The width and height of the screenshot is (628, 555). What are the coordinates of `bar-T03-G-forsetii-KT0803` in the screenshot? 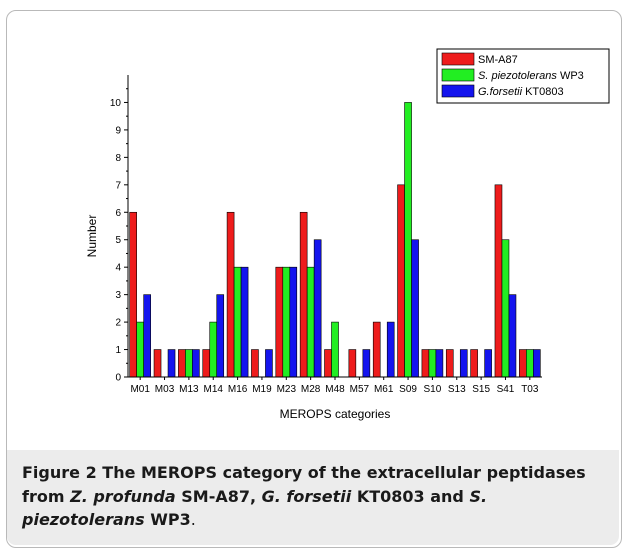 It's located at (537, 363).